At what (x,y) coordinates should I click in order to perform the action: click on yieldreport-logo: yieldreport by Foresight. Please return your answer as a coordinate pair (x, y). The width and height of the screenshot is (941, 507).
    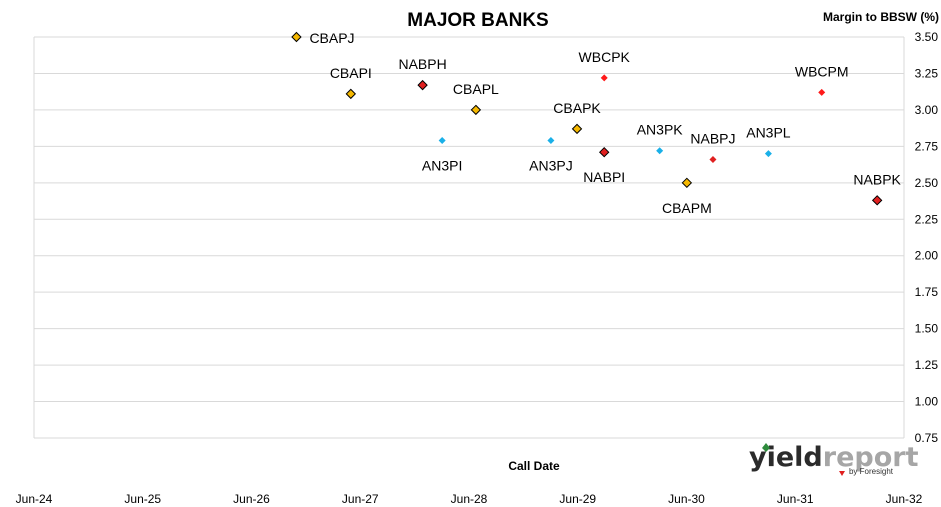
    Looking at the image, I should click on (834, 459).